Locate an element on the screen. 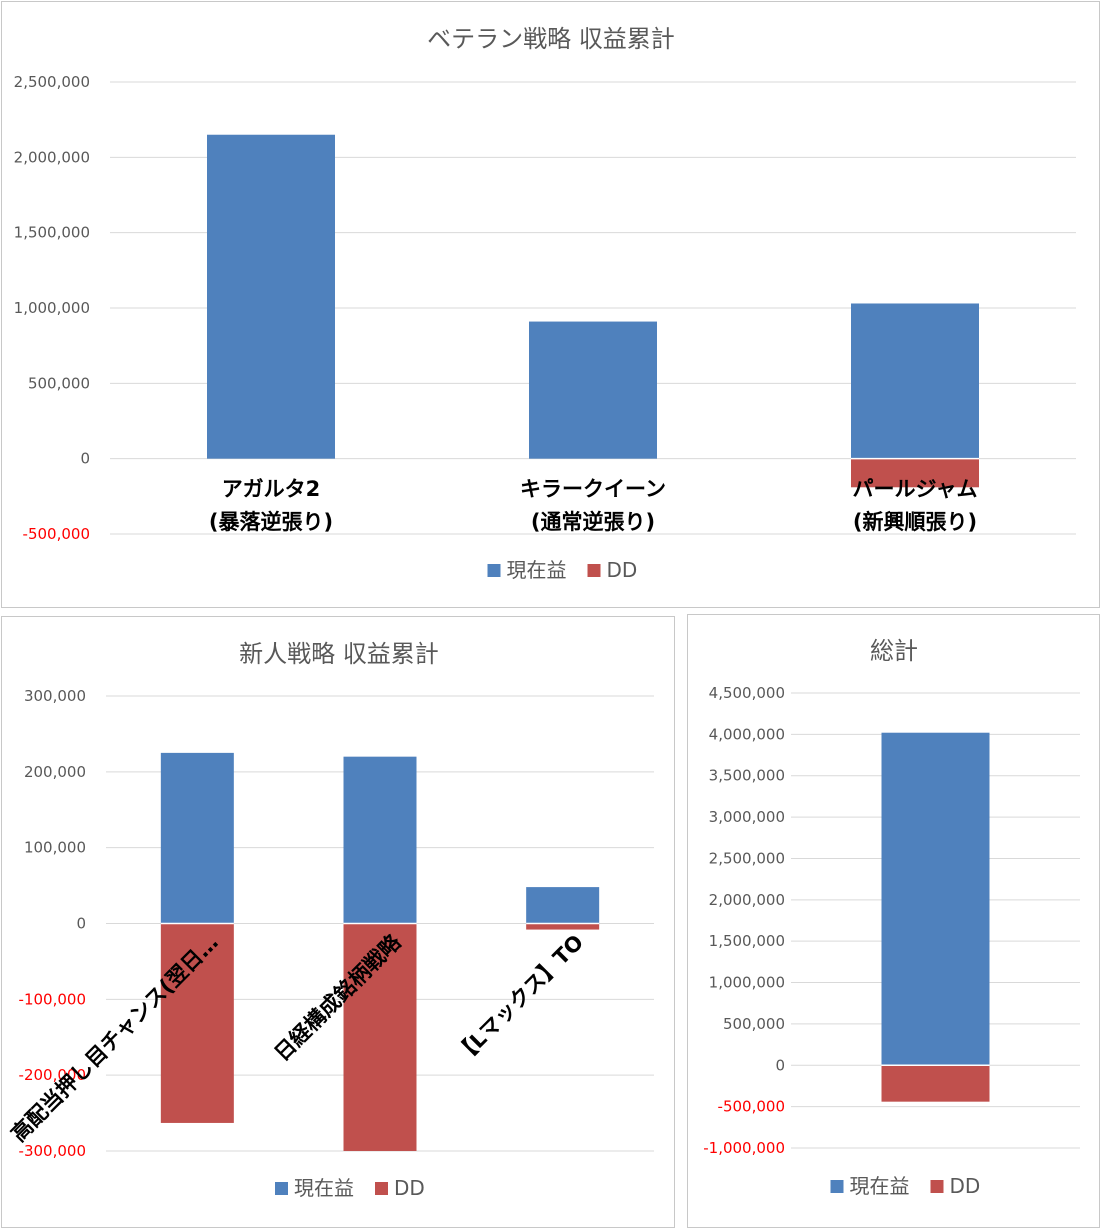 This screenshot has width=1102, height=1230. chart-title: 新人戦略 収益累計 is located at coordinates (339, 654).